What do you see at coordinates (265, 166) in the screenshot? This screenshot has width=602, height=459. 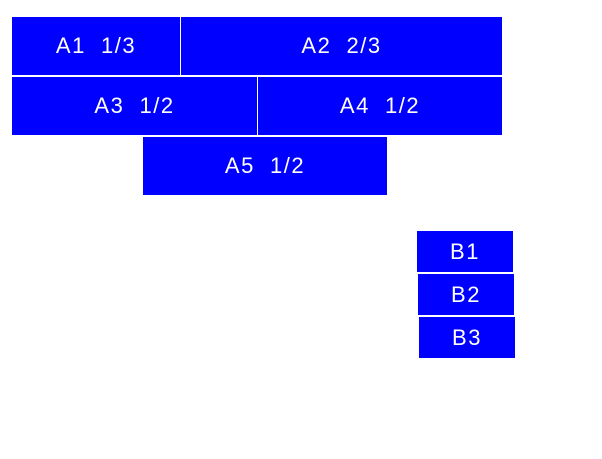 I see `box-a5: A5 1/2` at bounding box center [265, 166].